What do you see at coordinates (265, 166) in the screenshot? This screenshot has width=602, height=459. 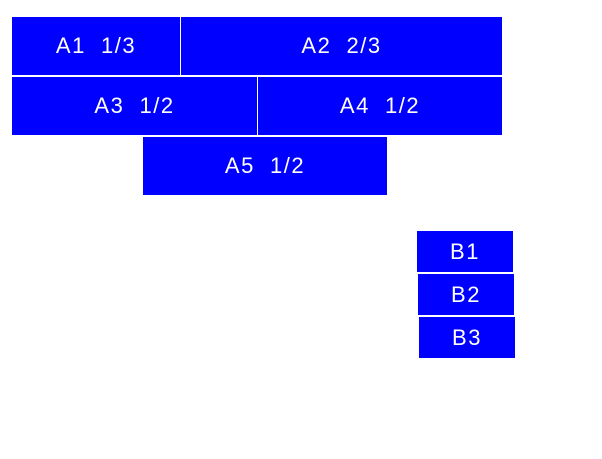 I see `box-a5: A5 1/2` at bounding box center [265, 166].